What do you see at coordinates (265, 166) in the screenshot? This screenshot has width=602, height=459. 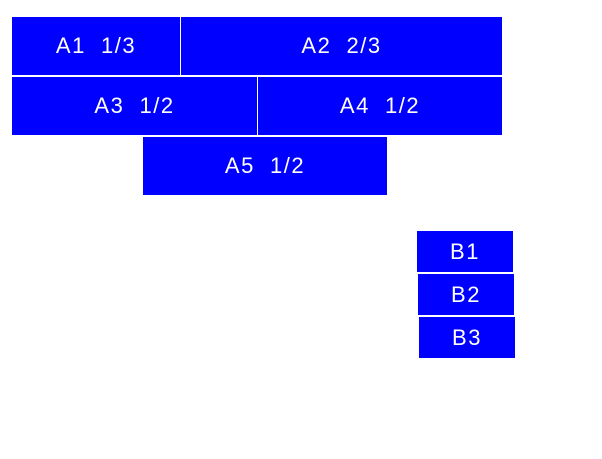 I see `box-a5: A5 1/2` at bounding box center [265, 166].